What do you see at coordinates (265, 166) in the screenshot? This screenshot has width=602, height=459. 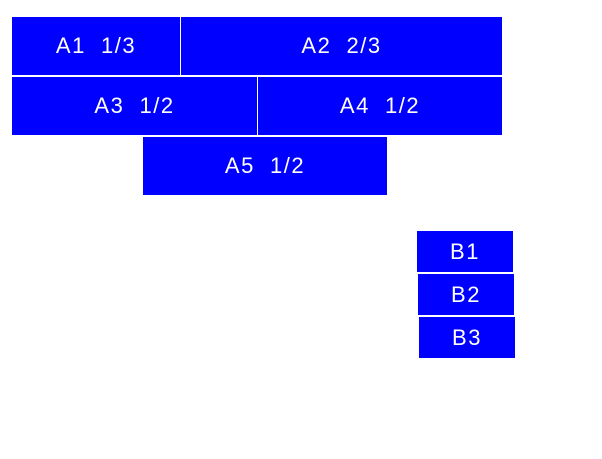 I see `box-a5: A5 1/2` at bounding box center [265, 166].